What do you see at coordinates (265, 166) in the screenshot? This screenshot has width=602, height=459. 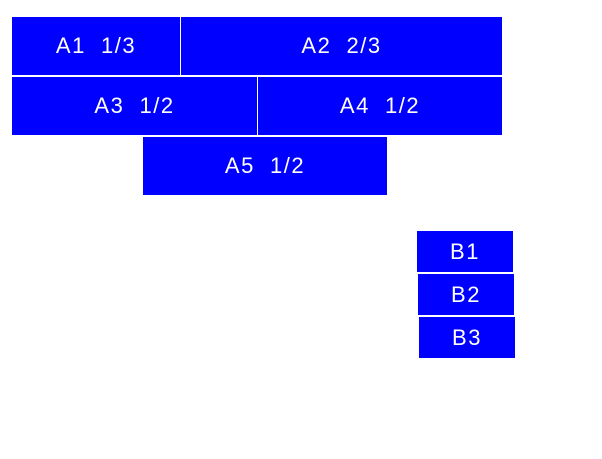 I see `box-a5: A5 1/2` at bounding box center [265, 166].